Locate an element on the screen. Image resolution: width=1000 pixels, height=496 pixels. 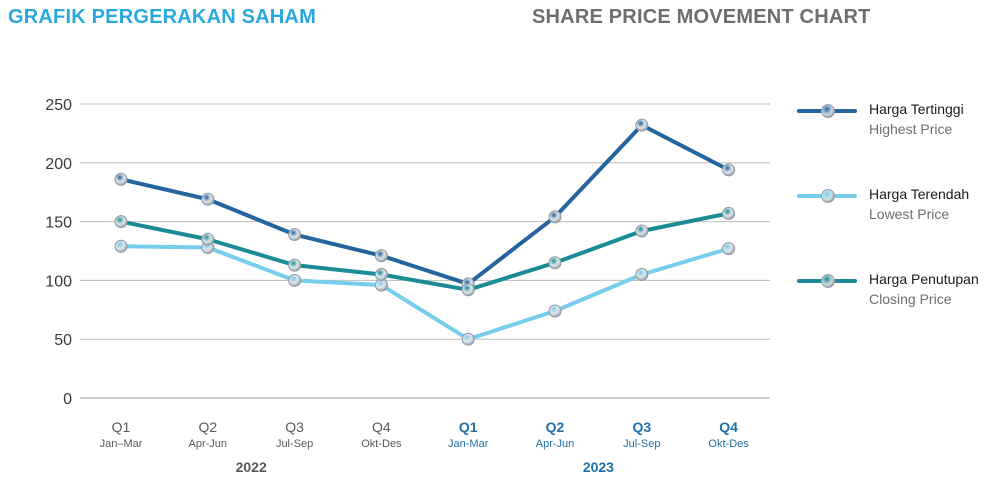
legend-sublabel: Closing Price is located at coordinates (910, 299).